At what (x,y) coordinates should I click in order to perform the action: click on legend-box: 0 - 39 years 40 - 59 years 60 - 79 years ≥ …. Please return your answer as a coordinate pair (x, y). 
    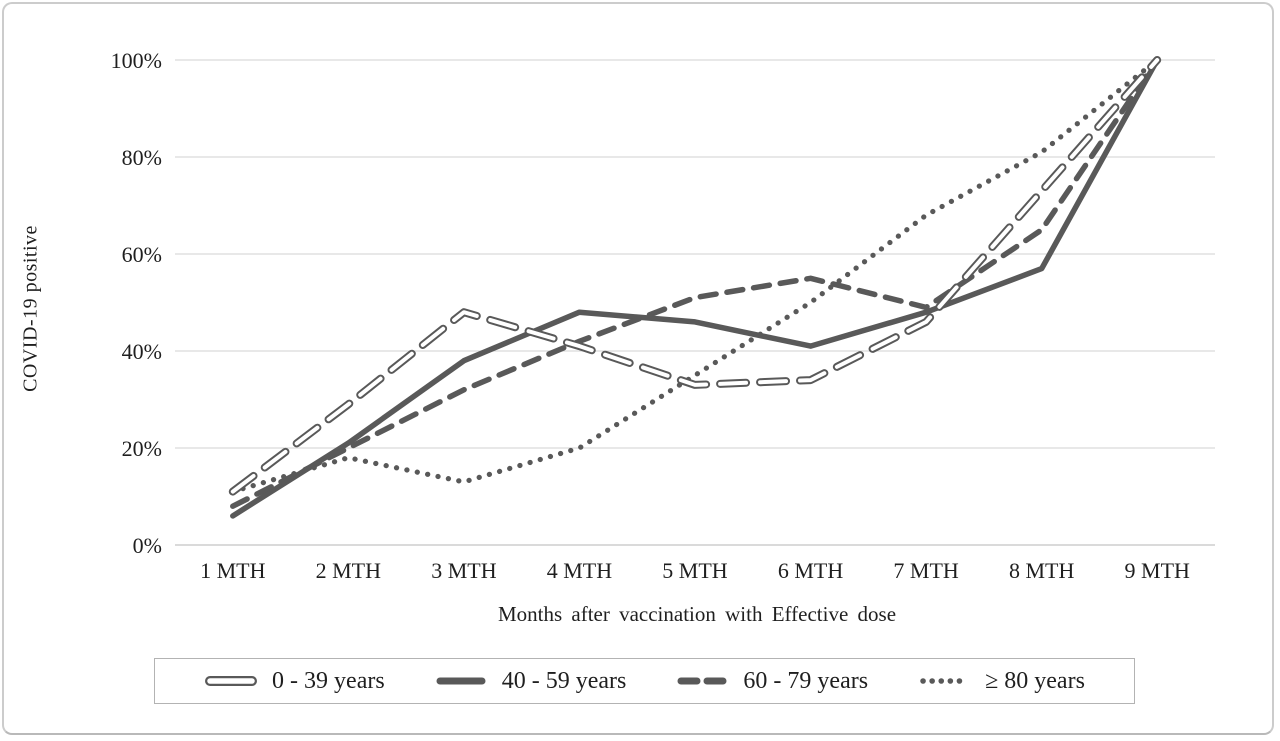
    Looking at the image, I should click on (644, 681).